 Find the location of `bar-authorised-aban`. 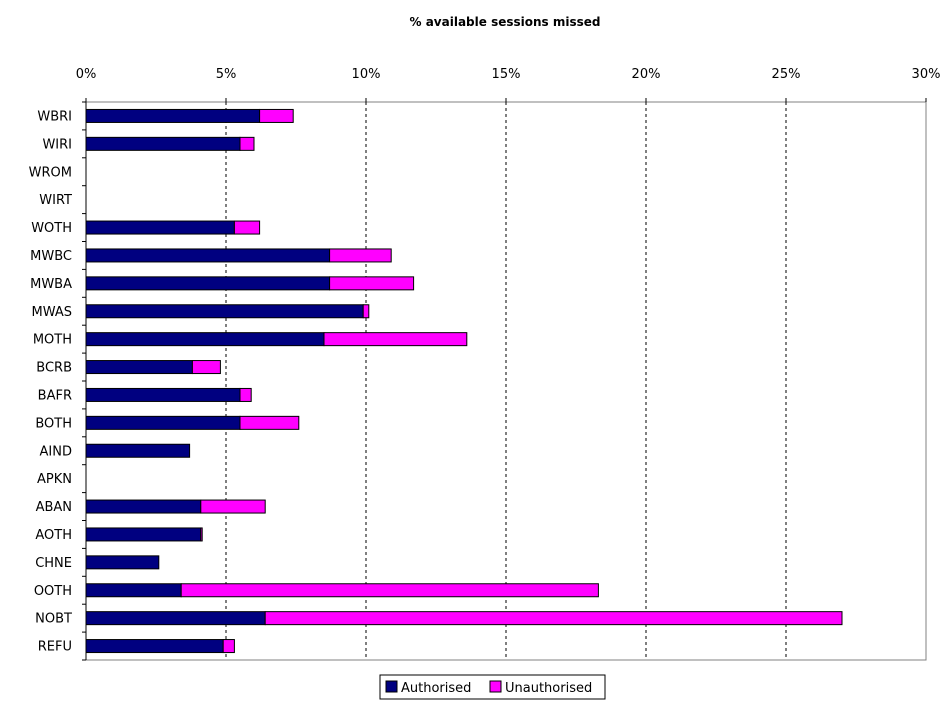

bar-authorised-aban is located at coordinates (143, 506).